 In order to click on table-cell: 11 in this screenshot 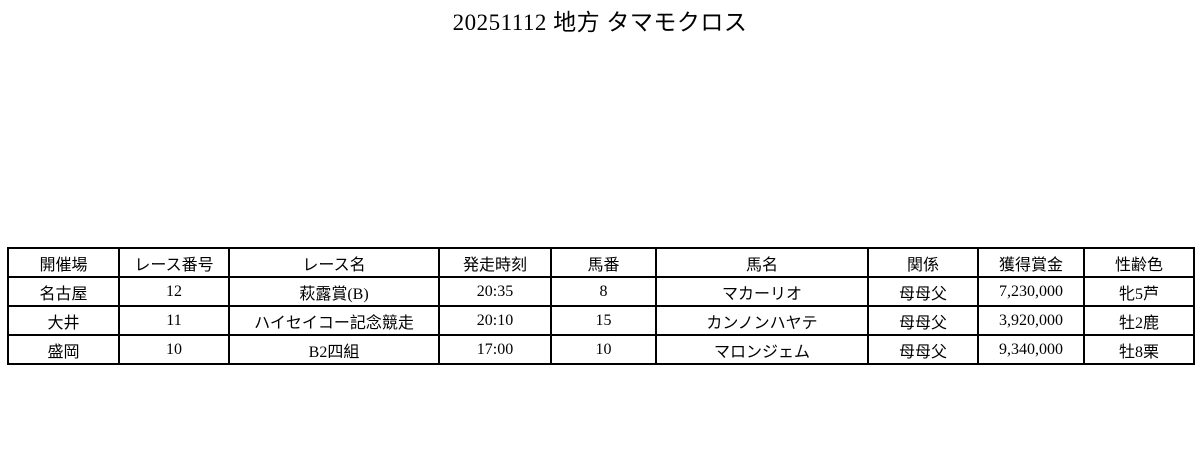, I will do `click(174, 320)`.